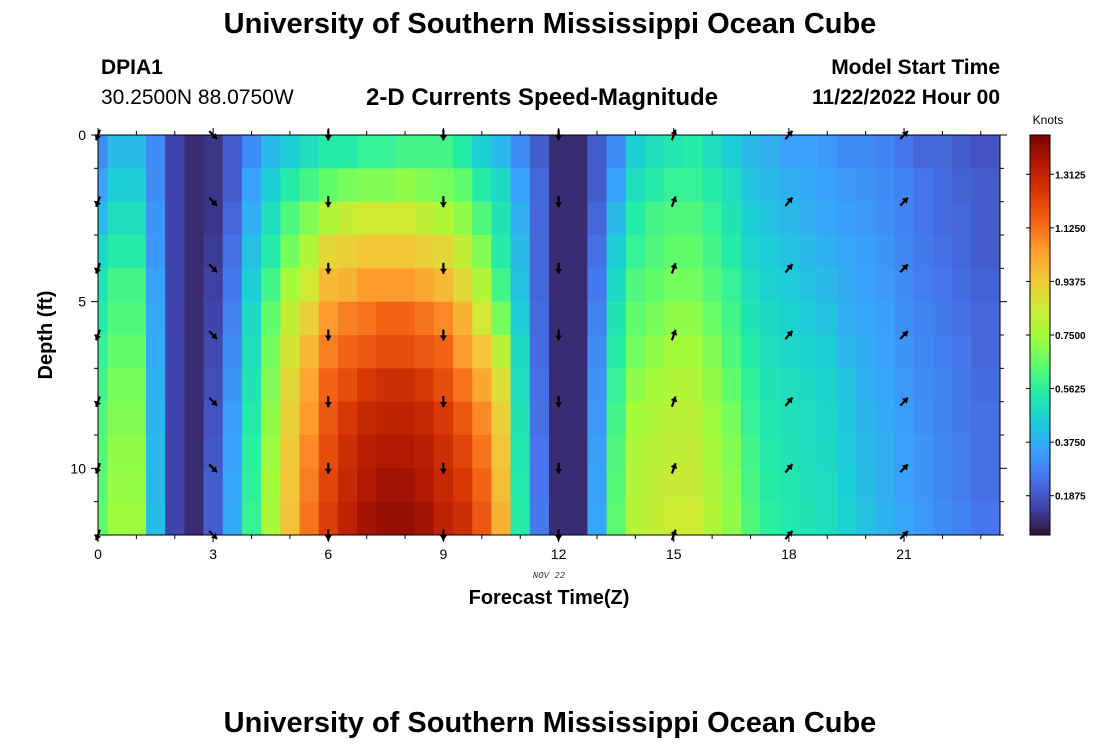 The width and height of the screenshot is (1100, 750). What do you see at coordinates (1070, 175) in the screenshot?
I see `colorbar-tick-label: 1.3125` at bounding box center [1070, 175].